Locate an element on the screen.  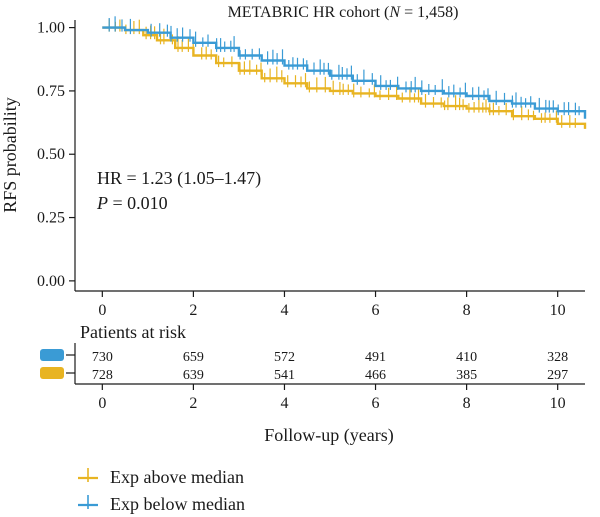
legend-item-below: Exp below median is located at coordinates (161, 504).